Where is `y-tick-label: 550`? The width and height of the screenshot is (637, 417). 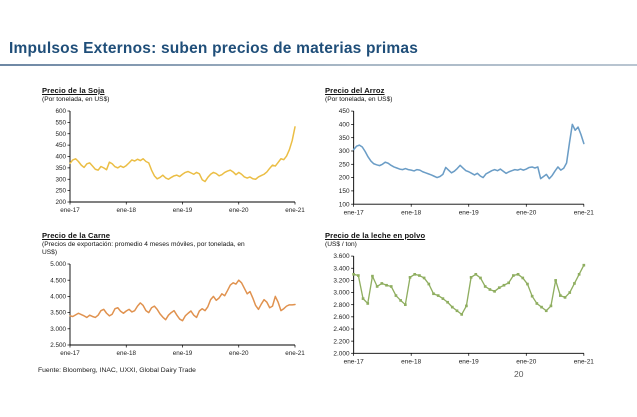 y-tick-label: 550 is located at coordinates (60, 123).